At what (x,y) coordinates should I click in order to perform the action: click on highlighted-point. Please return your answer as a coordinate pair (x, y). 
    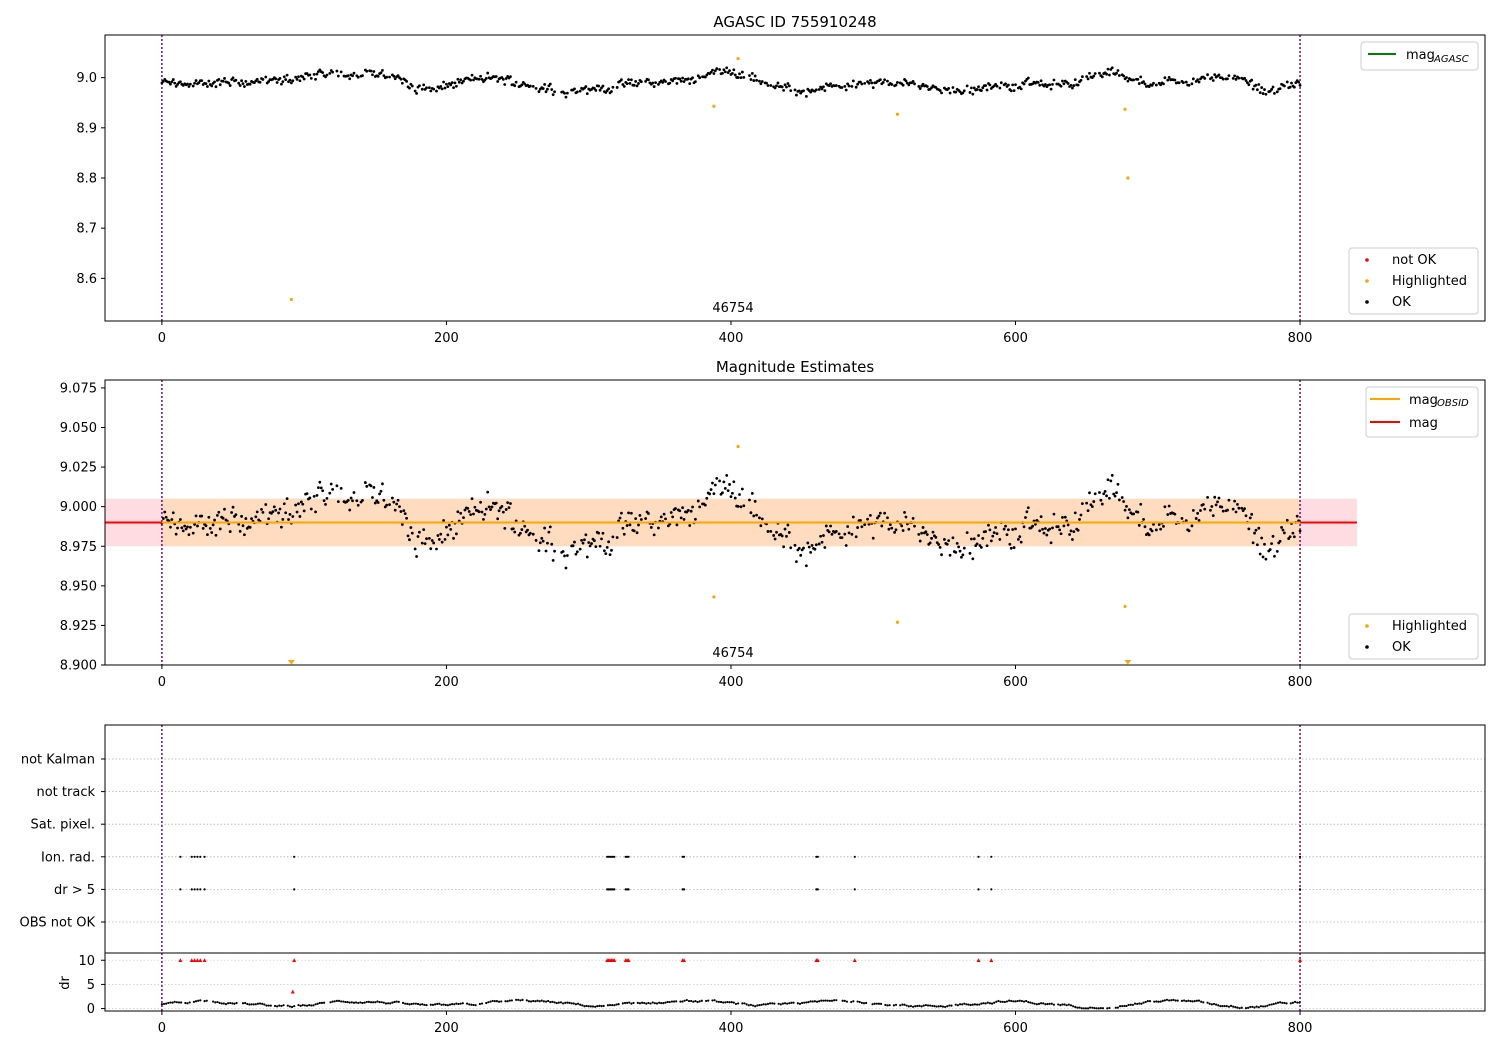
    Looking at the image, I should click on (738, 58).